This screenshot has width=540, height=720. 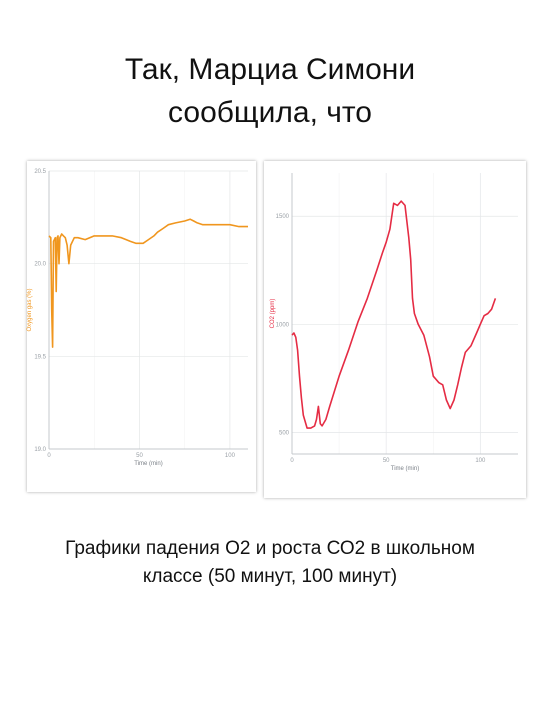 I want to click on caption-line-2: классе (50 минут, 100 минут), so click(x=270, y=576).